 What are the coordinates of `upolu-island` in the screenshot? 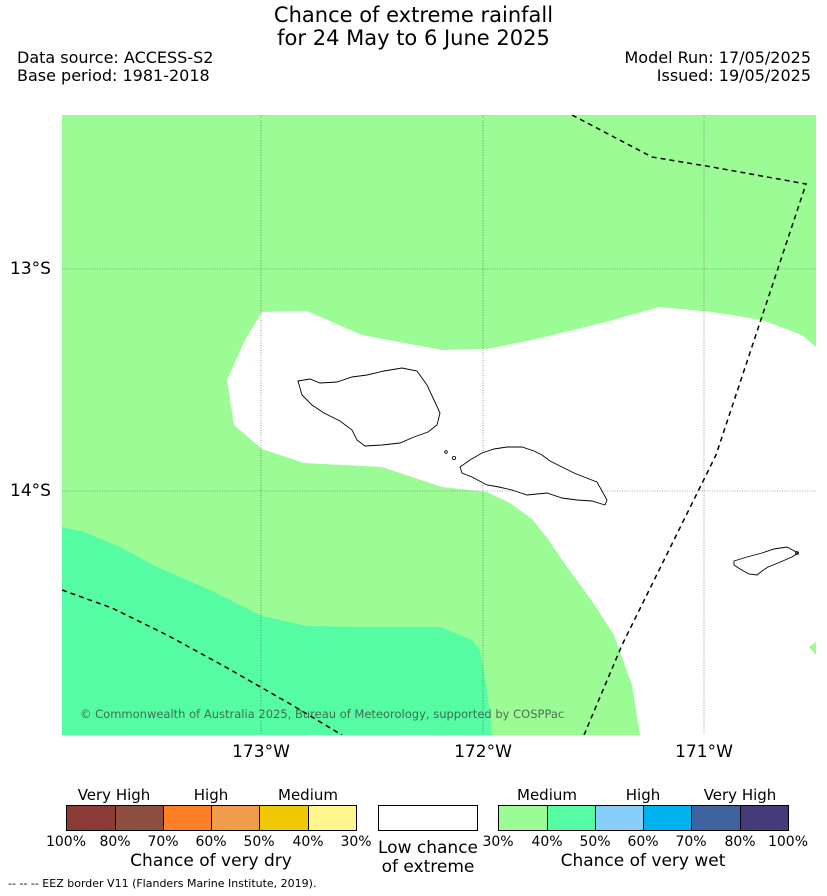 It's located at (533, 476).